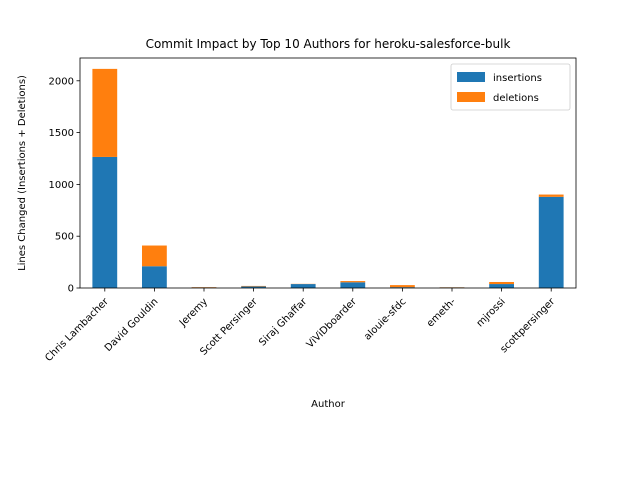  Describe the element at coordinates (61, 133) in the screenshot. I see `y-tick-label: 1500` at that location.